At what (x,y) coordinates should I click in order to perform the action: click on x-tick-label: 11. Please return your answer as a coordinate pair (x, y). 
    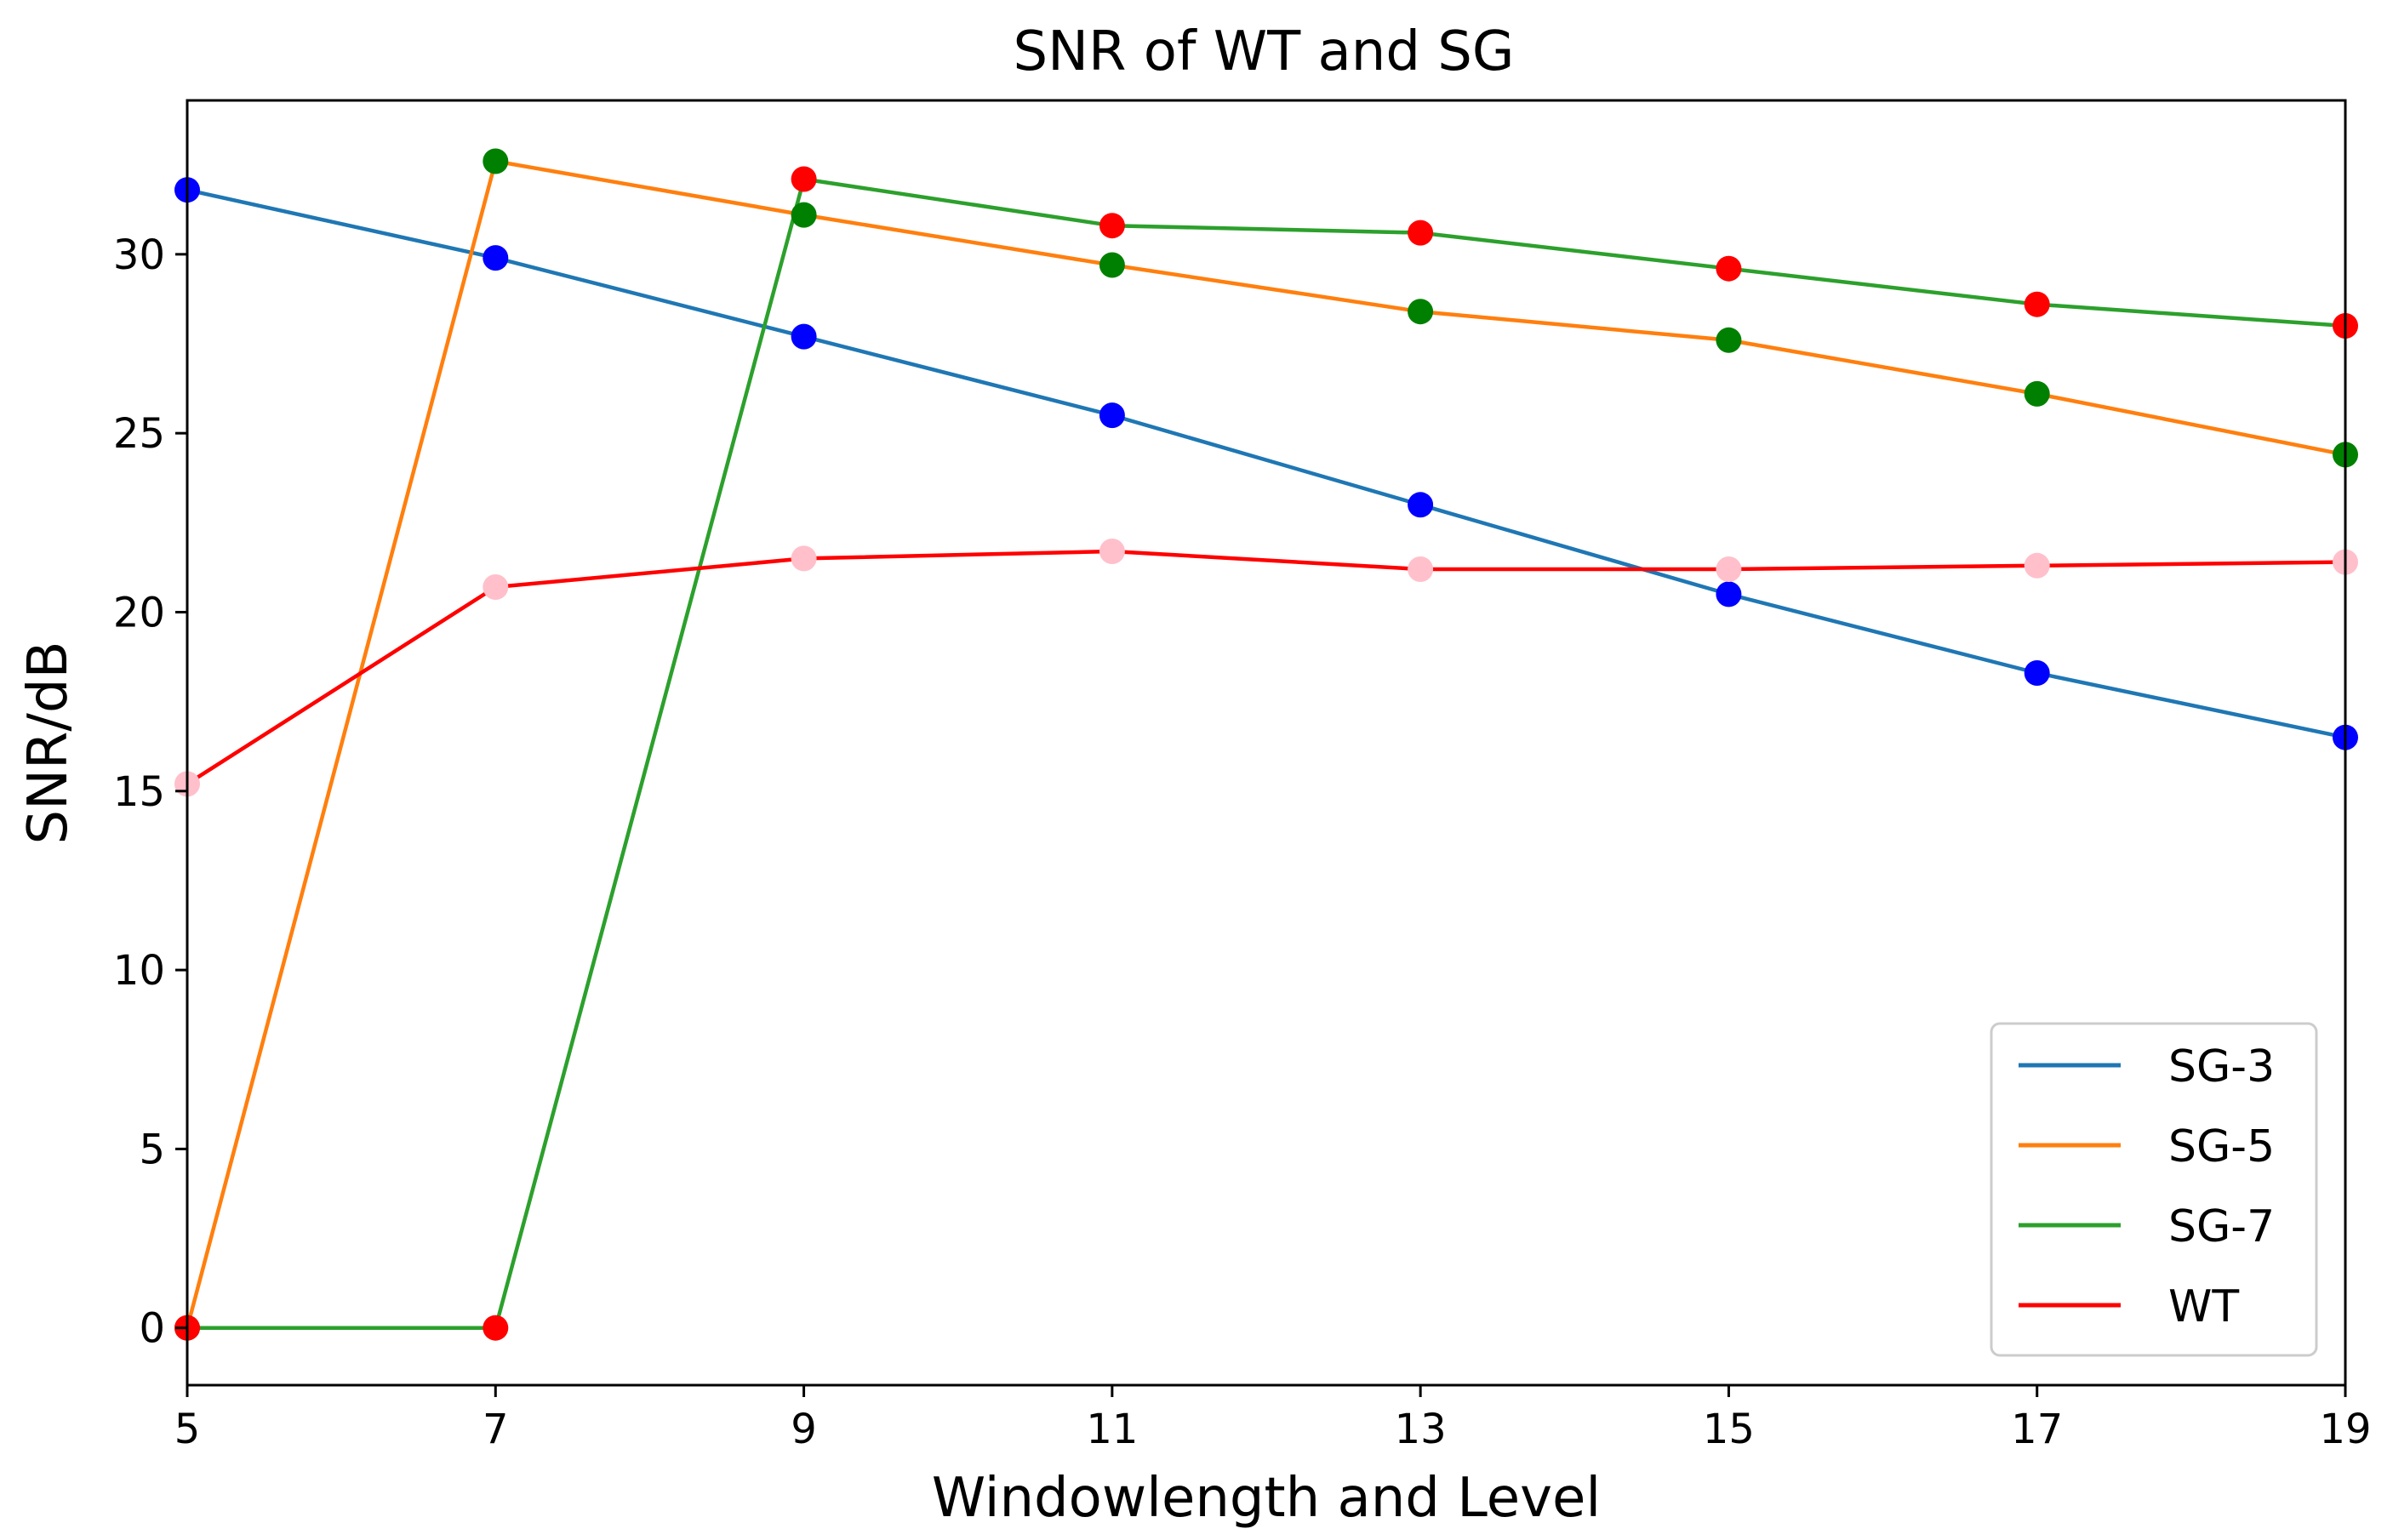
    Looking at the image, I should click on (1112, 1430).